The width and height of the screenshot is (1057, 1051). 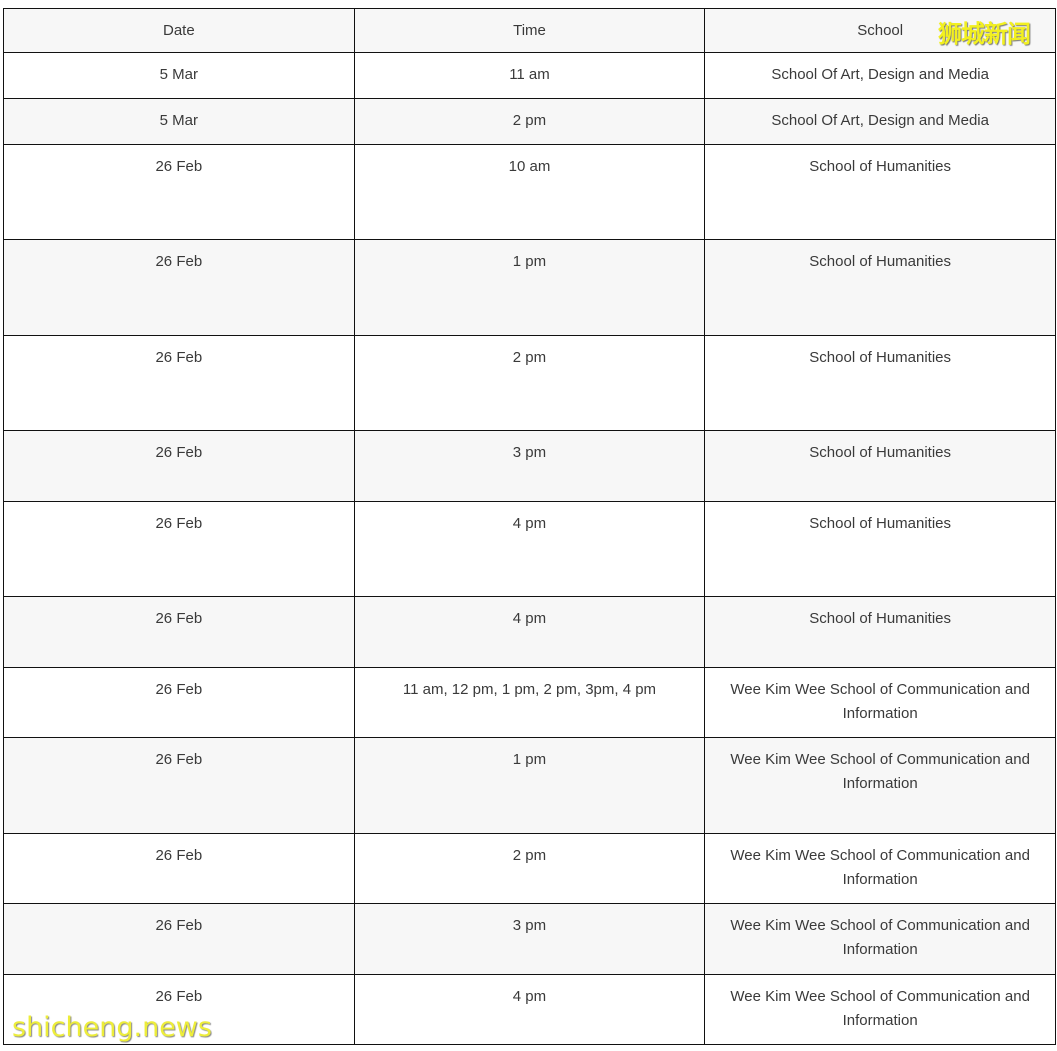 What do you see at coordinates (984, 34) in the screenshot?
I see `watermark-logo-top: 狮城新闻` at bounding box center [984, 34].